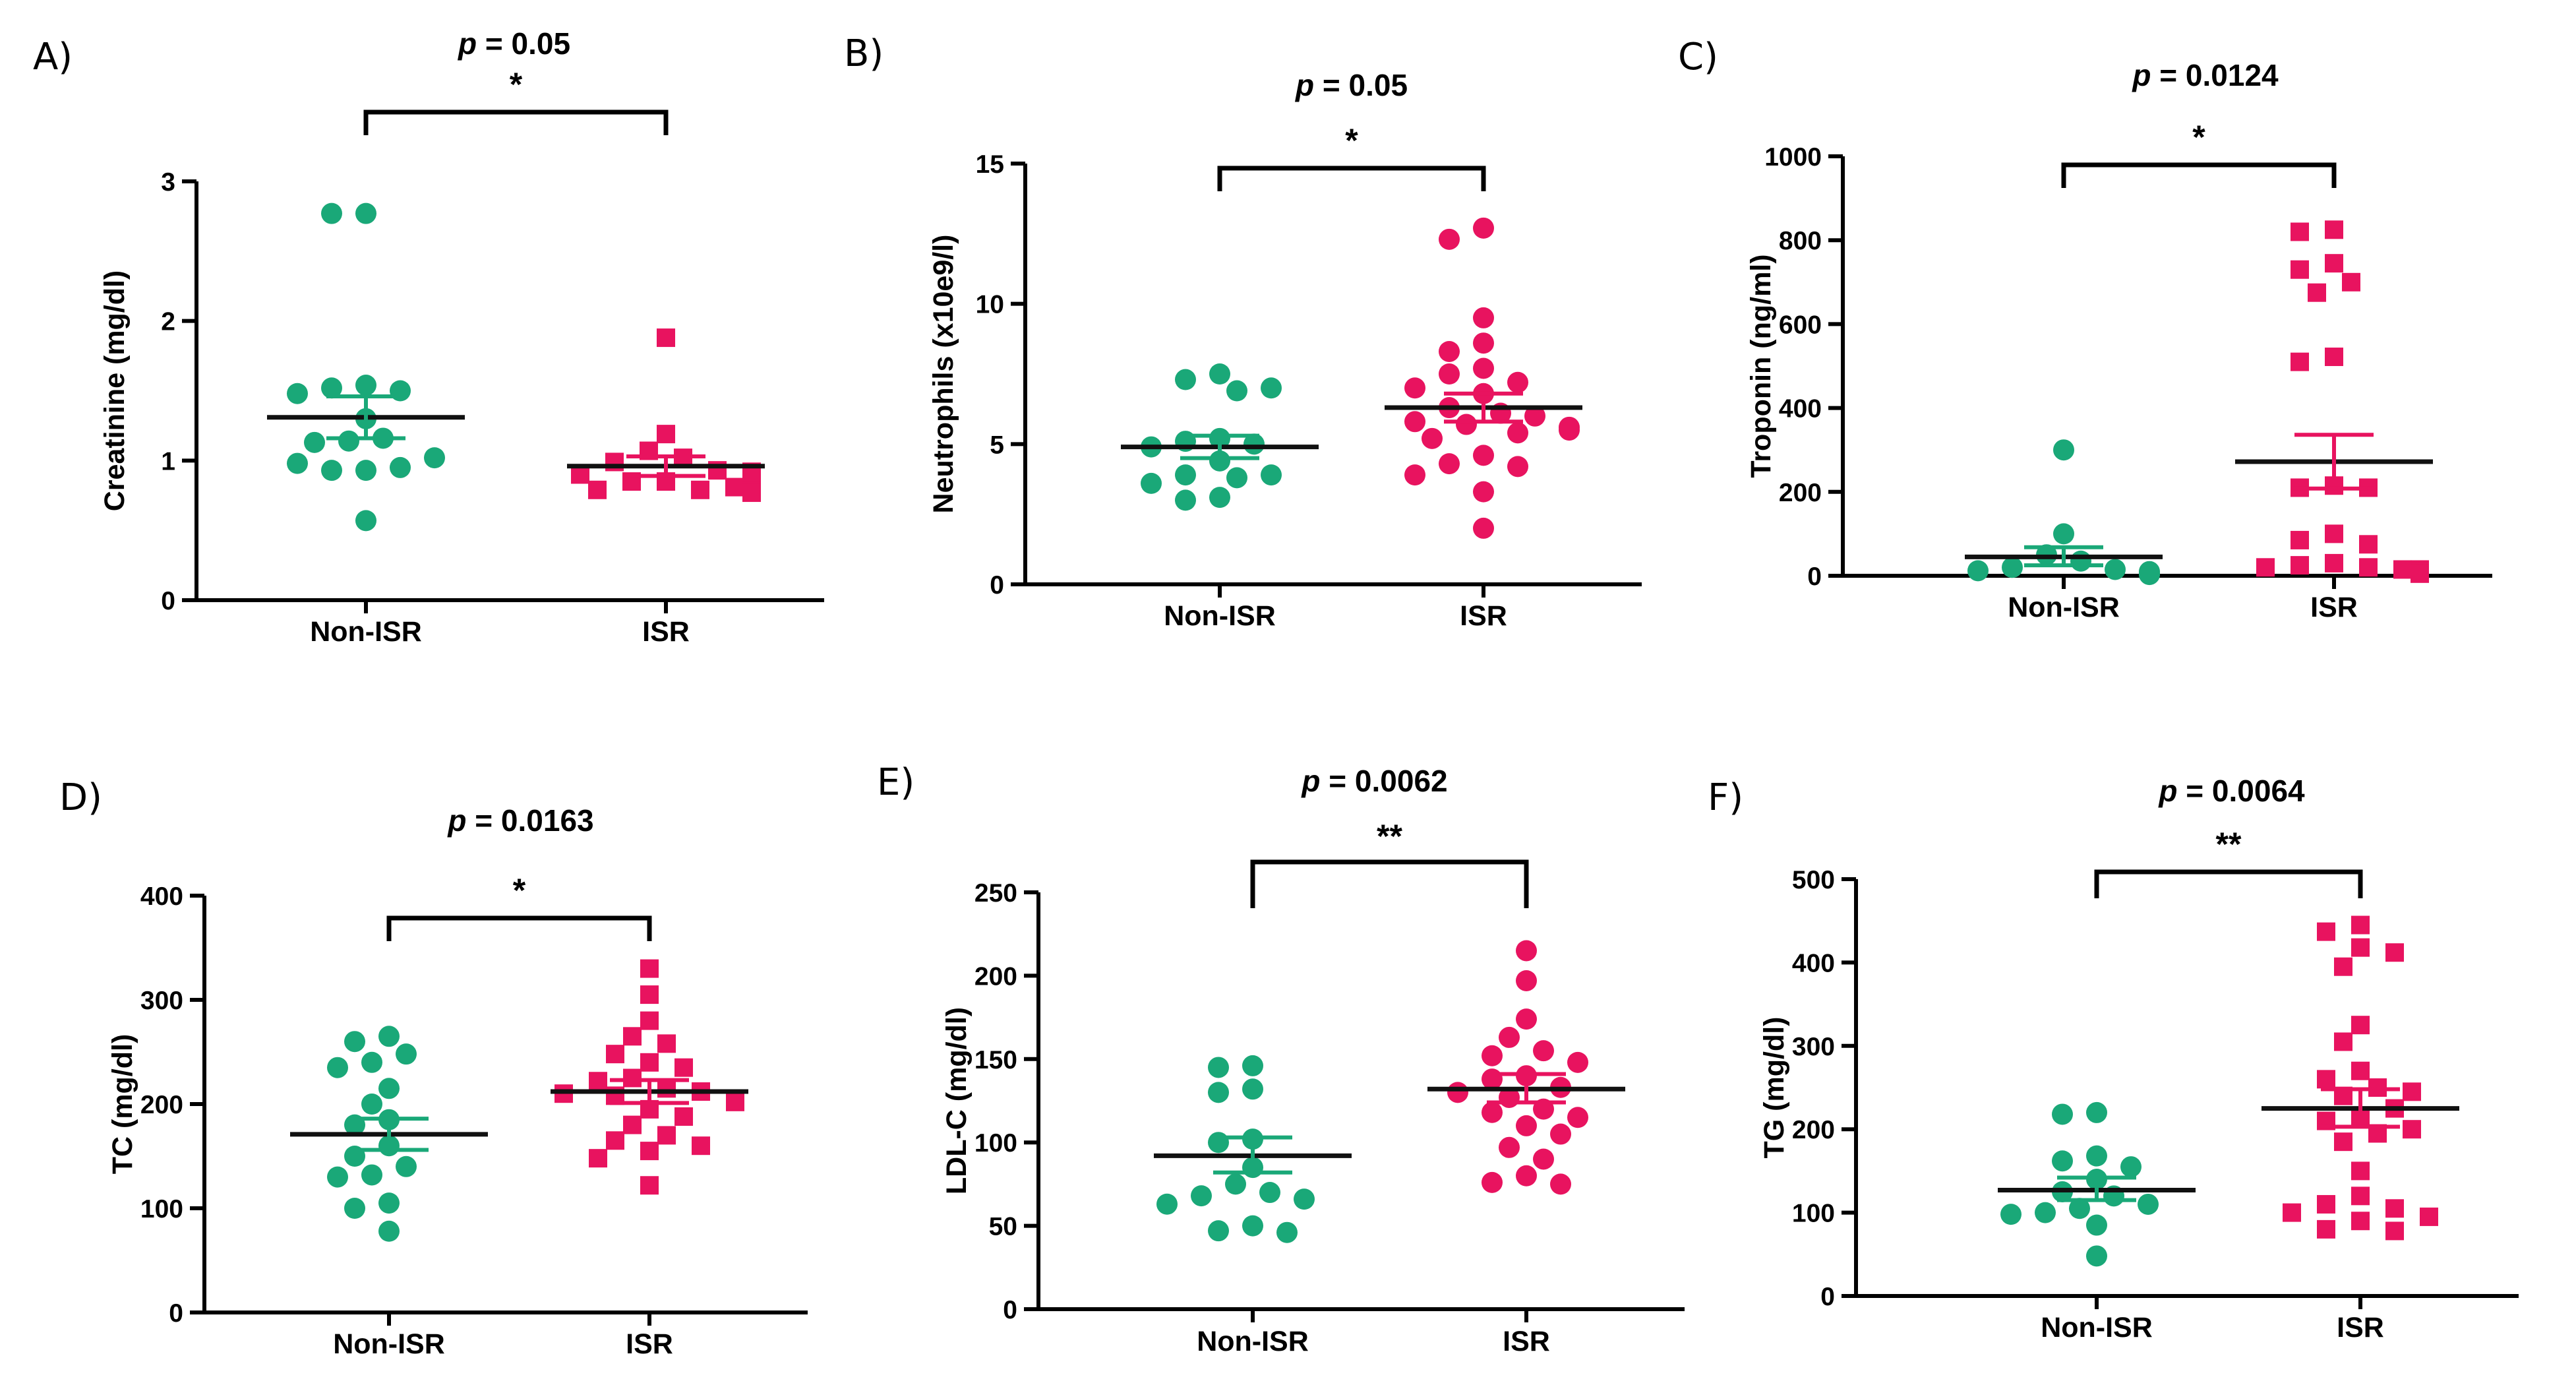 This screenshot has height=1387, width=2576. I want to click on p-value-number: = 0.05, so click(523, 44).